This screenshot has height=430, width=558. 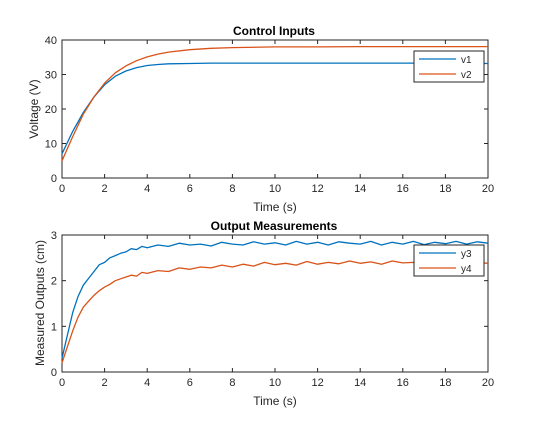 I want to click on y-tick-label: 3, so click(x=54, y=236).